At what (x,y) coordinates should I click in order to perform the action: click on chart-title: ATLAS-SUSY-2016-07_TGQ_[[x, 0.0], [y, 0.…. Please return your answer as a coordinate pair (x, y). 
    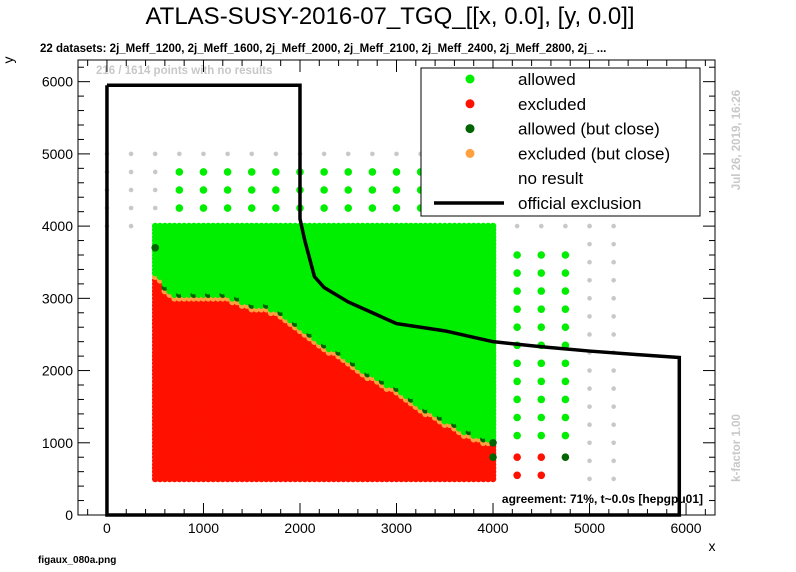
    Looking at the image, I should click on (389, 16).